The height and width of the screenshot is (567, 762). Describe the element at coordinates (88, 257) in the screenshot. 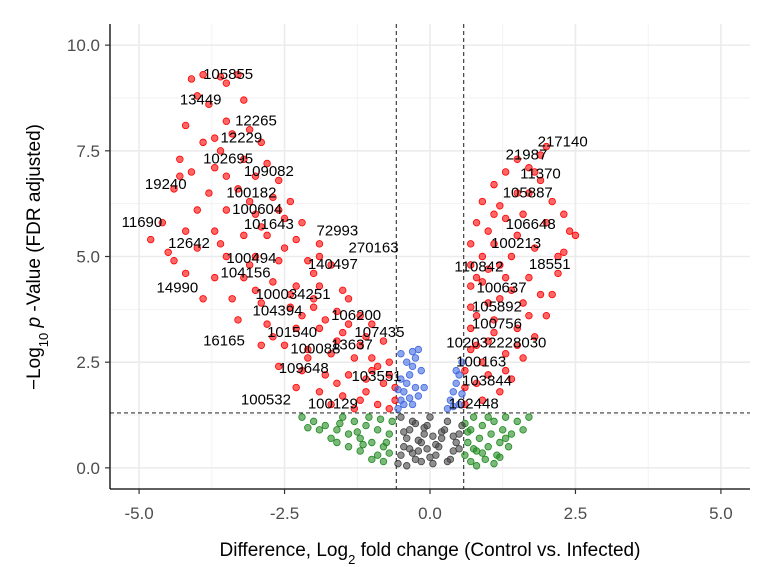

I see `y-tick-label: 5.0` at that location.